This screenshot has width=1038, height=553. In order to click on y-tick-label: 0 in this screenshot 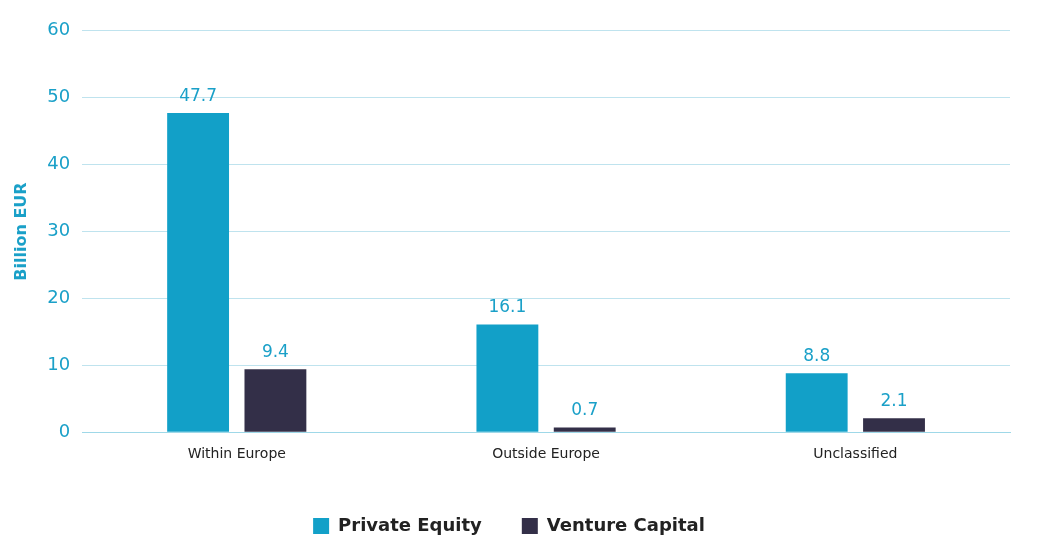, I will do `click(64, 430)`.